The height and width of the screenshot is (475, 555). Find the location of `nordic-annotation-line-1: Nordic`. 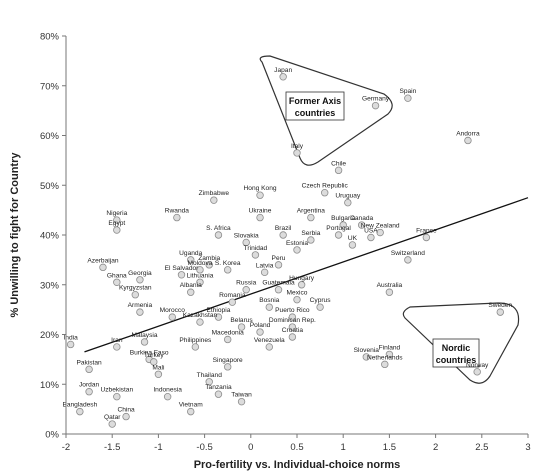

nordic-annotation-line-1: Nordic is located at coordinates (456, 348).